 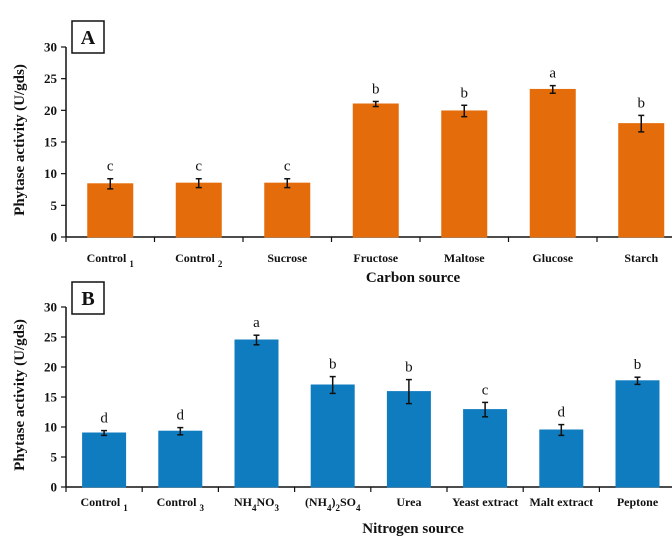 I want to click on category-label: Control 3, so click(x=181, y=504).